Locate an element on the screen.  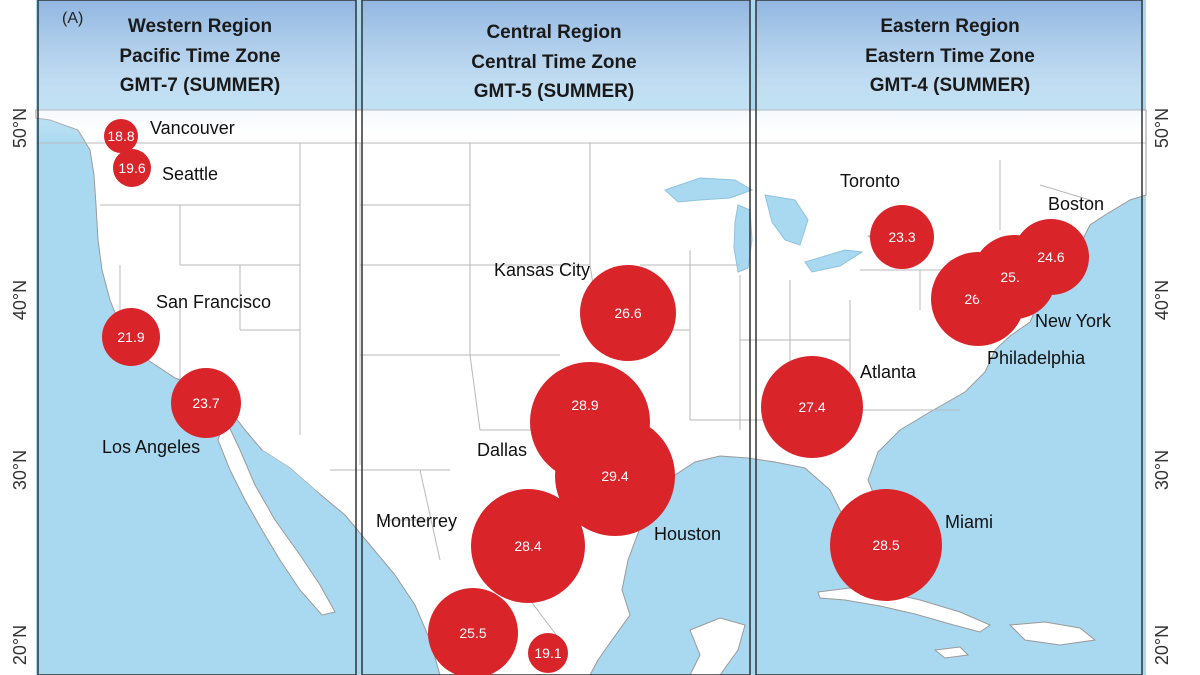
city-value: 27.4 is located at coordinates (811, 407).